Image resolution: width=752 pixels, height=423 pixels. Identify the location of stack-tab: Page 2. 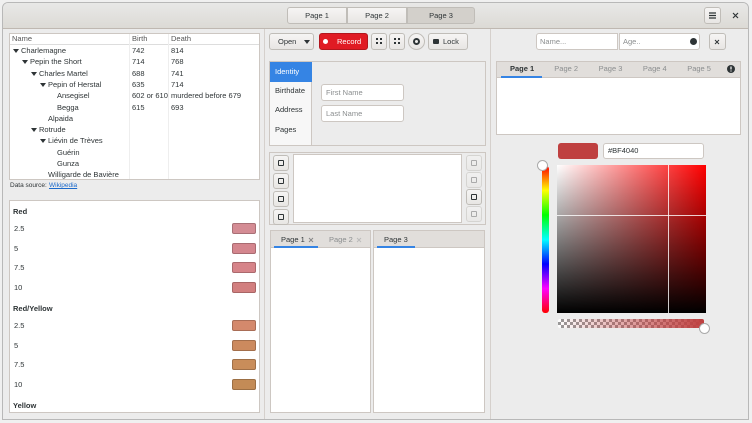
(377, 15).